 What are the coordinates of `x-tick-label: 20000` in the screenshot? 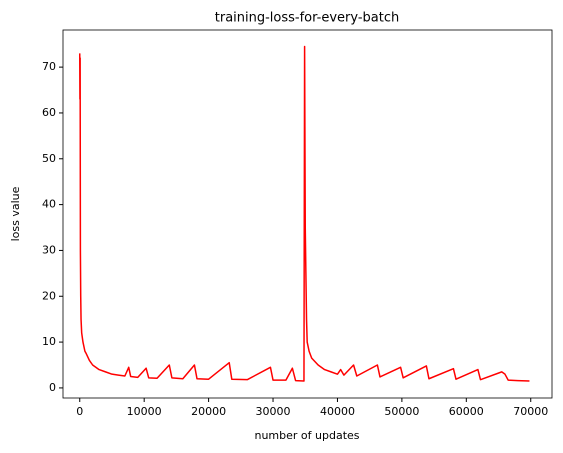 It's located at (208, 411).